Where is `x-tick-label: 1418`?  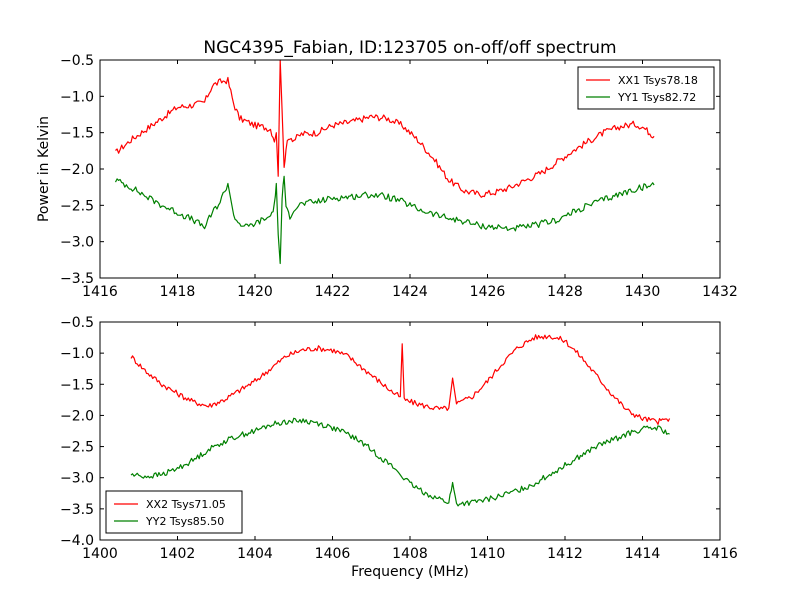 x-tick-label: 1418 is located at coordinates (178, 292).